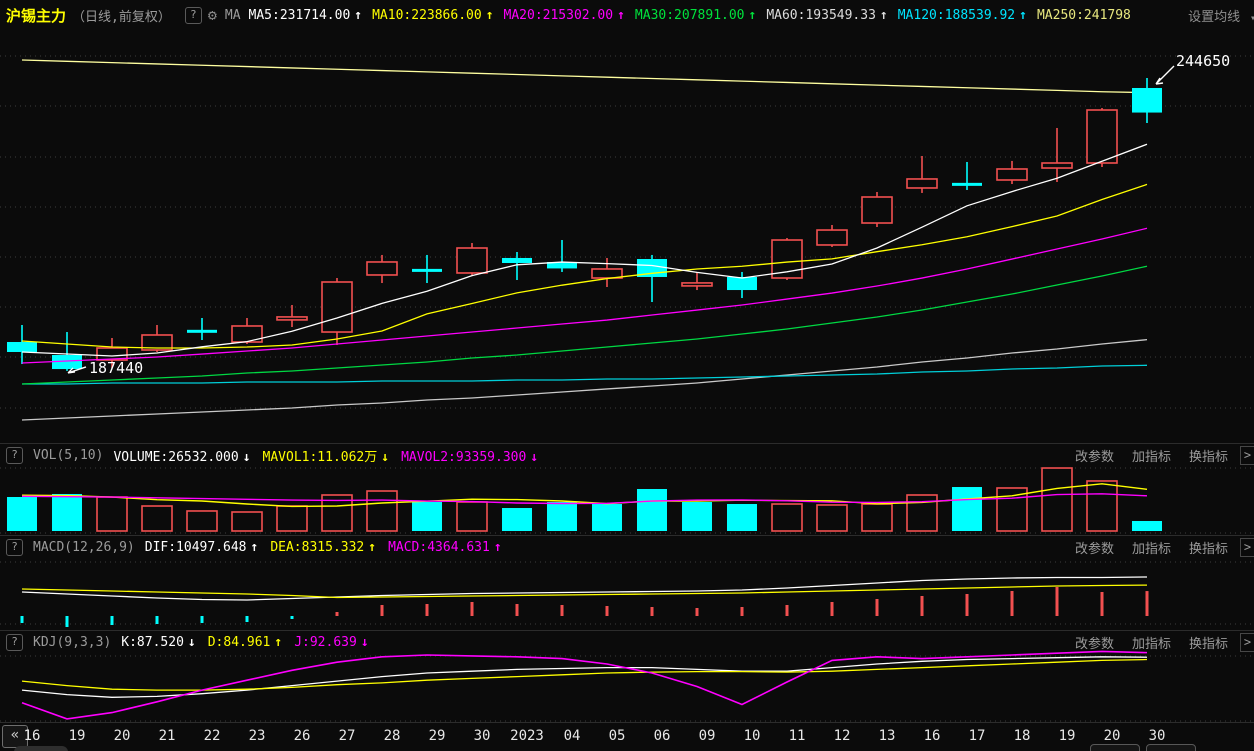 The image size is (1254, 751). I want to click on ma10-value: MA10:223866.00, so click(427, 15).